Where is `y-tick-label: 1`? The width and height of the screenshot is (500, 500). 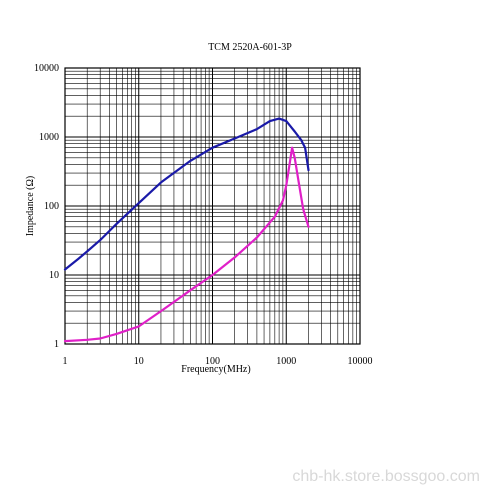
y-tick-label: 1 is located at coordinates (56, 344).